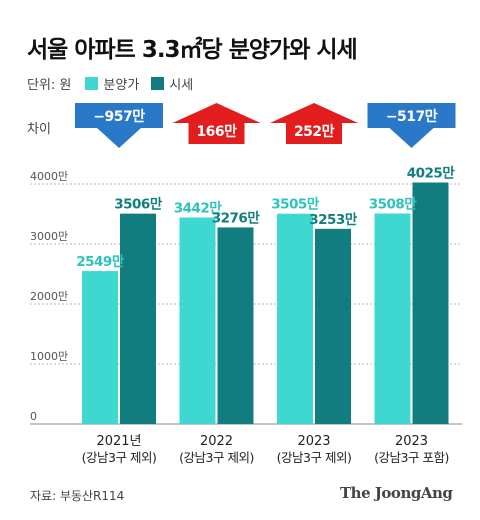 This screenshot has width=480, height=520. I want to click on legend-label-presale: 분양가, so click(121, 85).